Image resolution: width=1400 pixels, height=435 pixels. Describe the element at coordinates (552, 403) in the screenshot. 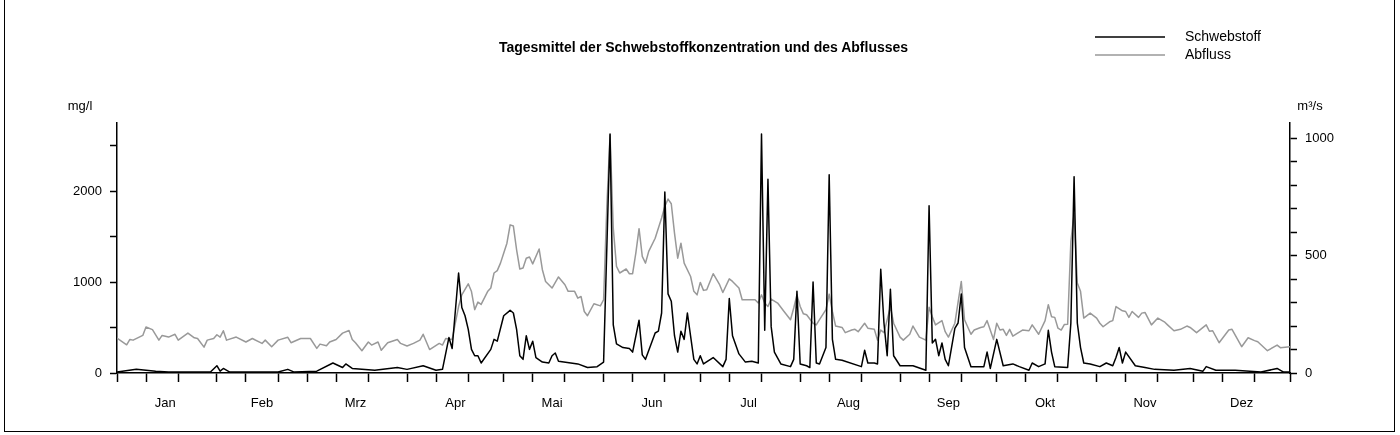

I see `x-tick-label: Mai` at that location.